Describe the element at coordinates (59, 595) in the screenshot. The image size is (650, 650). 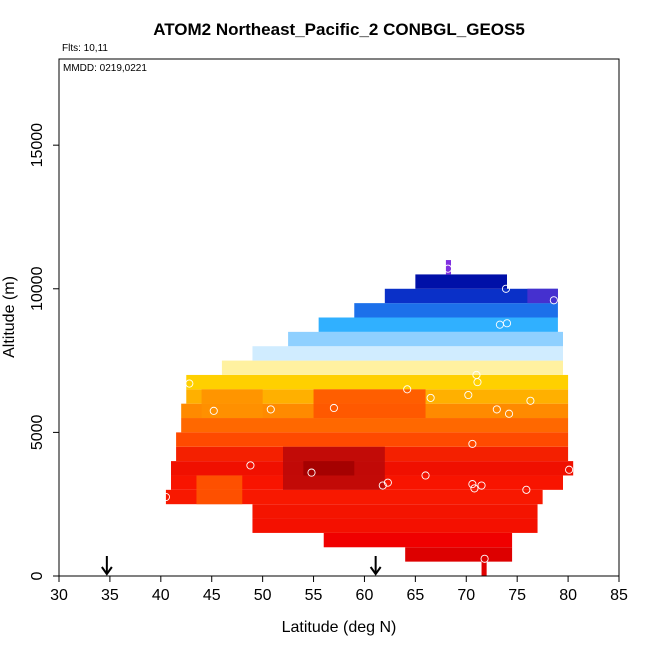
I see `x-tick-label: 30` at that location.